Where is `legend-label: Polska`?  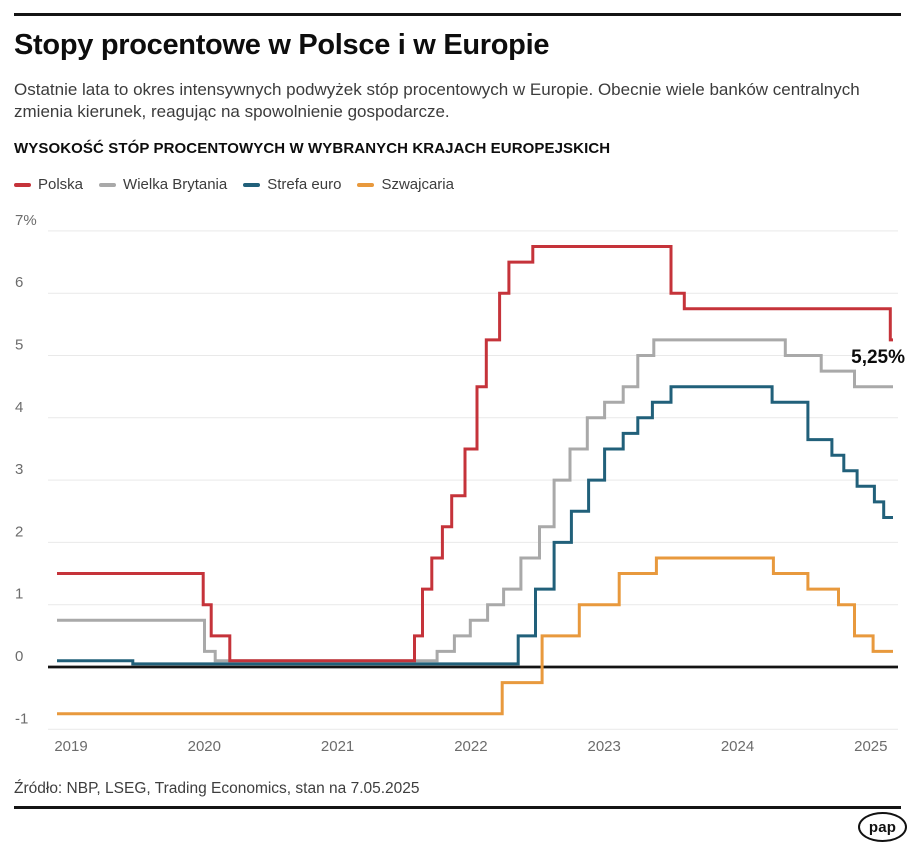 legend-label: Polska is located at coordinates (61, 184).